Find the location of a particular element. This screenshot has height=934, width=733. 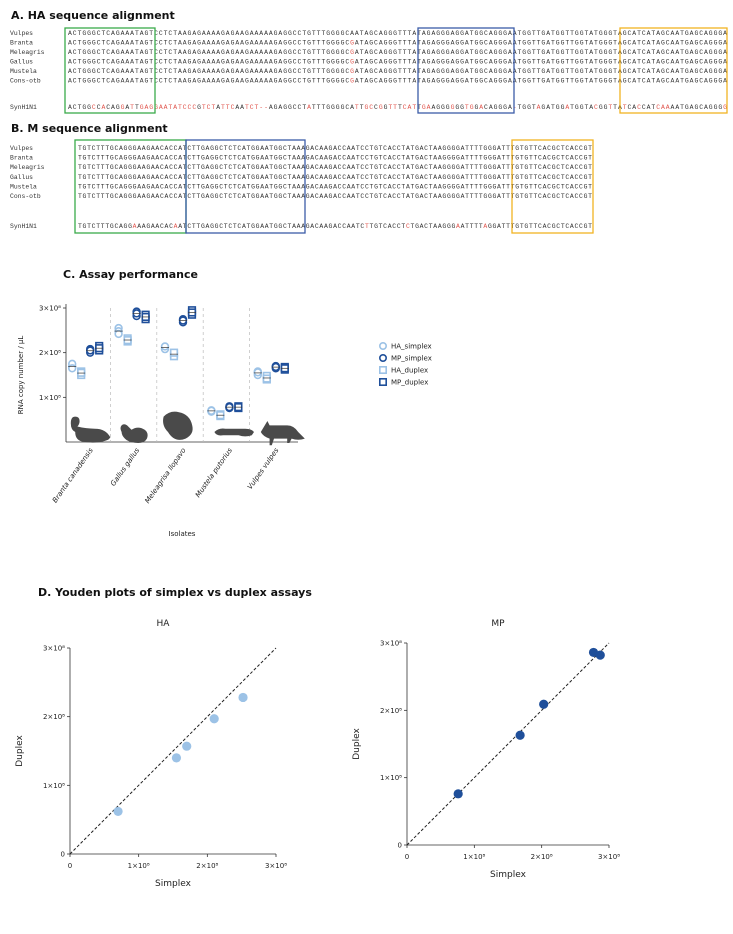

x-tick-label: 1×10⁸ is located at coordinates (474, 857).